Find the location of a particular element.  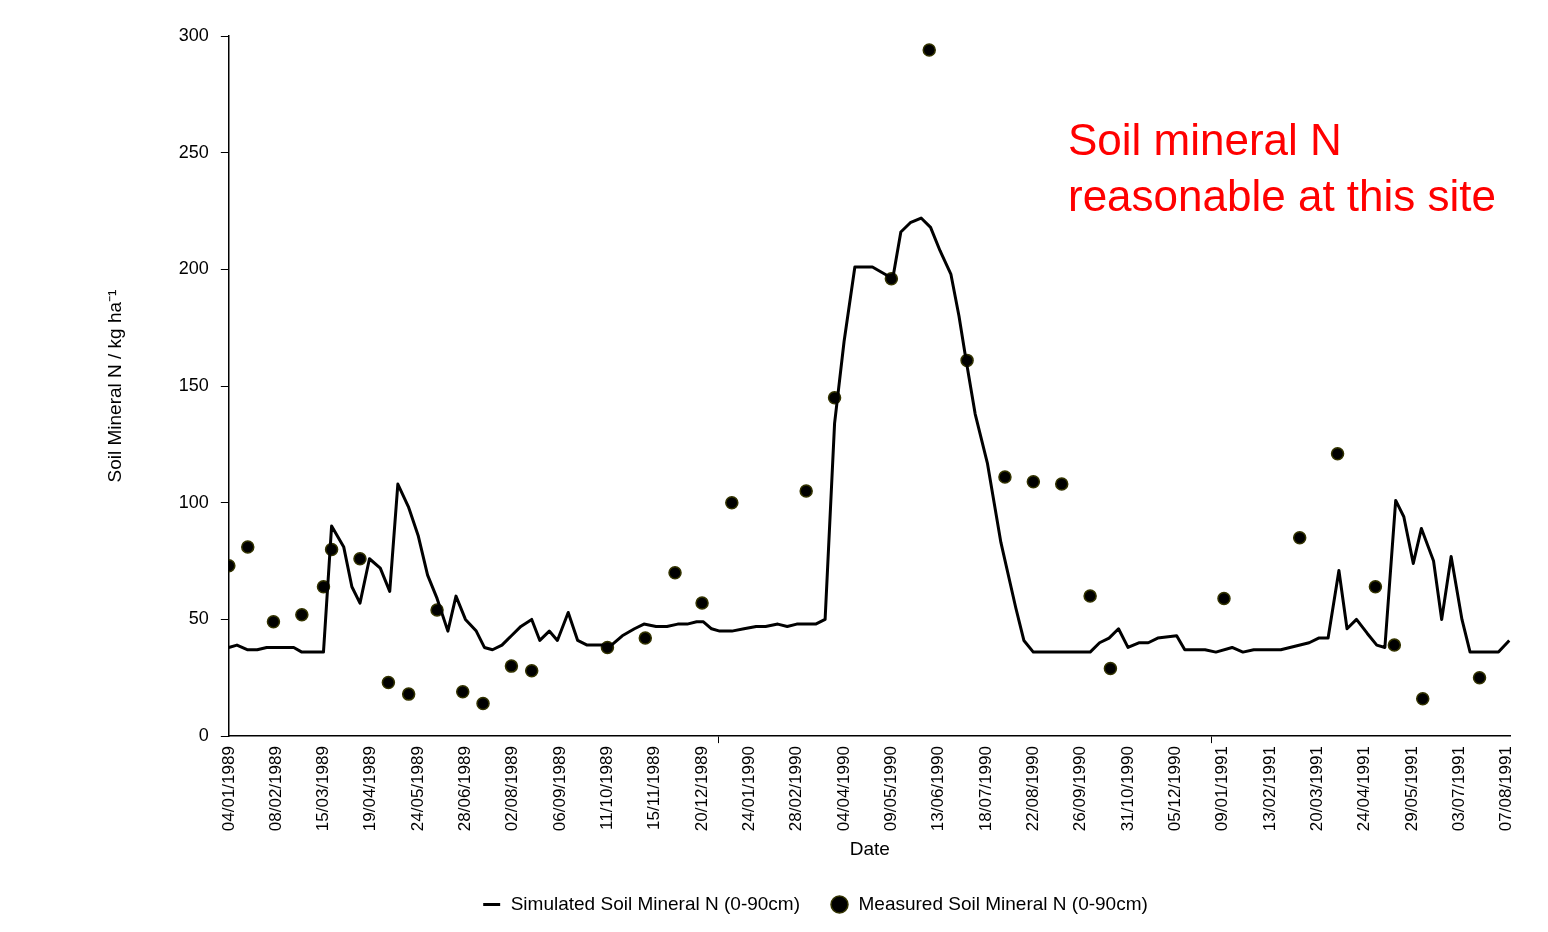

x-tick-label: 15/03/1989 is located at coordinates (323, 789).